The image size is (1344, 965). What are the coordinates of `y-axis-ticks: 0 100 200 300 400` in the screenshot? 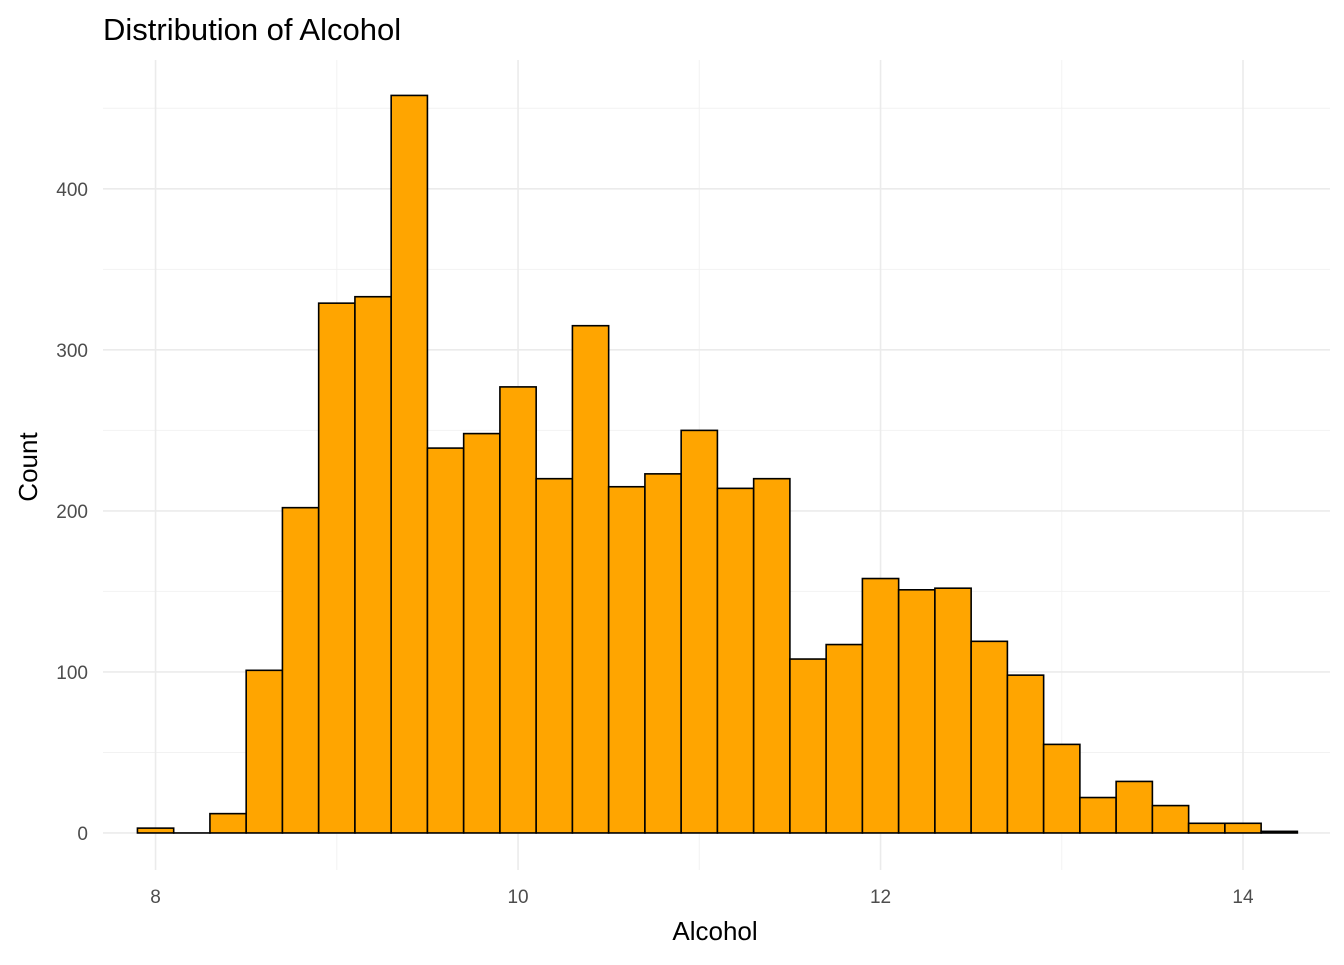 It's located at (72, 512).